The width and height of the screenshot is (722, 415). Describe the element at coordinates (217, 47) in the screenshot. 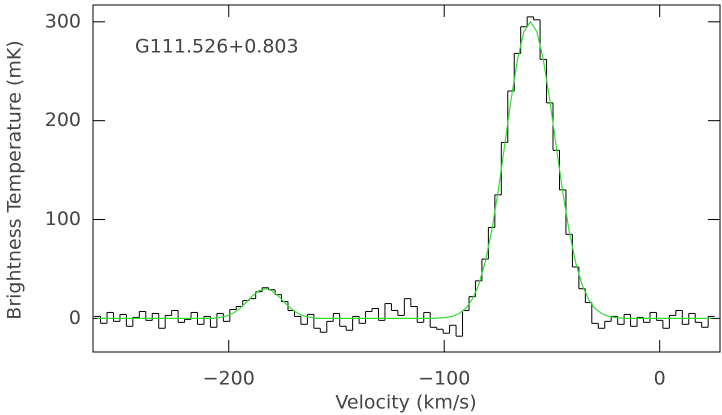

I see `annotation: G111.526+0.803` at that location.